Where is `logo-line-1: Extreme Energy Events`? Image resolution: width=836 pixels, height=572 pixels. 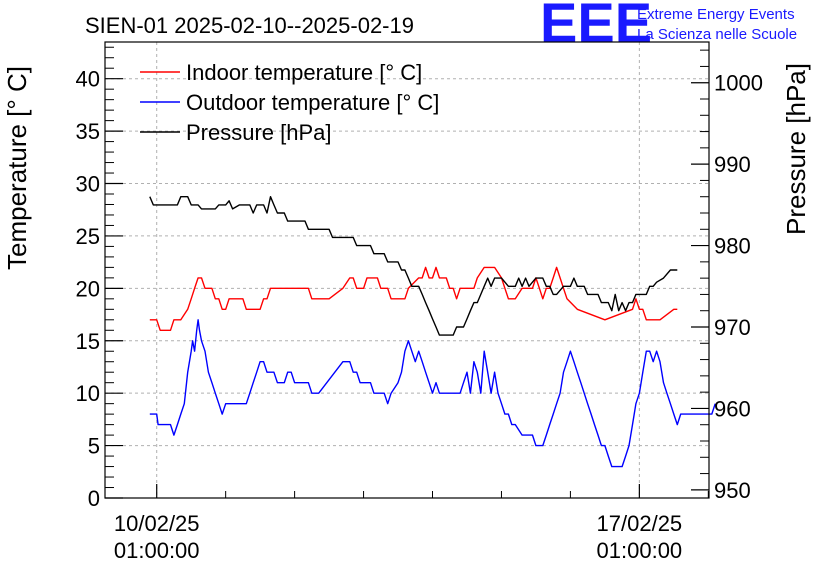
logo-line-1: Extreme Energy Events is located at coordinates (716, 14).